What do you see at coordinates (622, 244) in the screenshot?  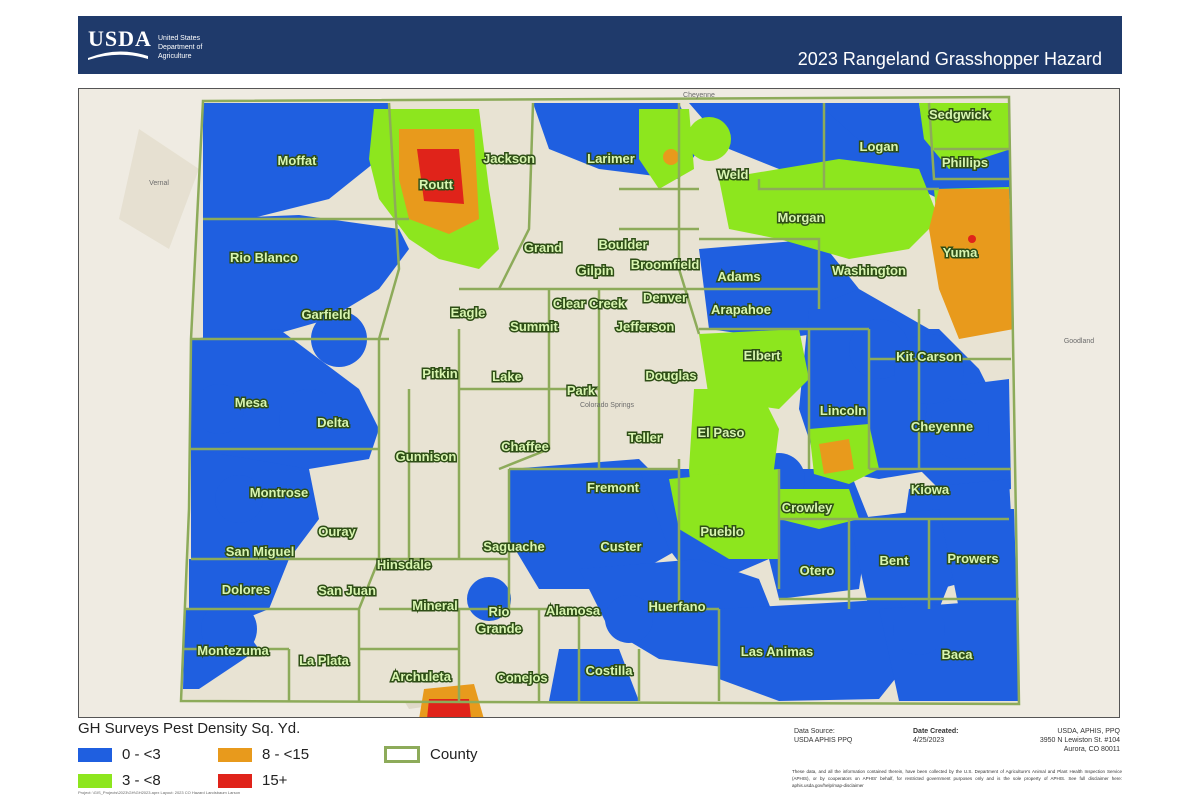 I see `county-label: Boulder` at bounding box center [622, 244].